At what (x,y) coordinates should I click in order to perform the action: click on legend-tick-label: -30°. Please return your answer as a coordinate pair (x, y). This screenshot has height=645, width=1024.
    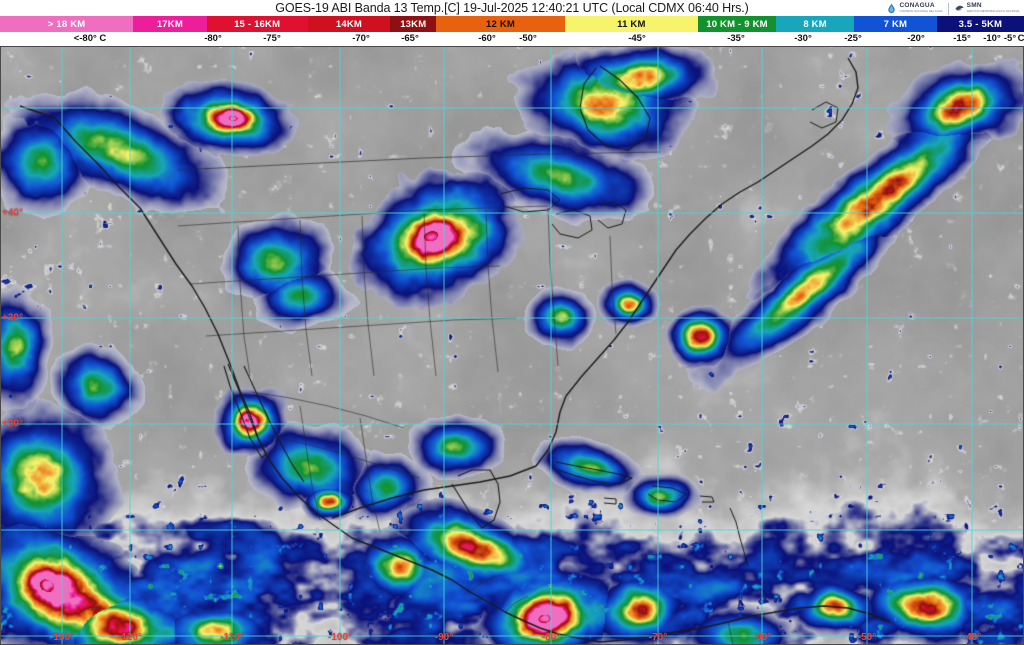
    Looking at the image, I should click on (803, 38).